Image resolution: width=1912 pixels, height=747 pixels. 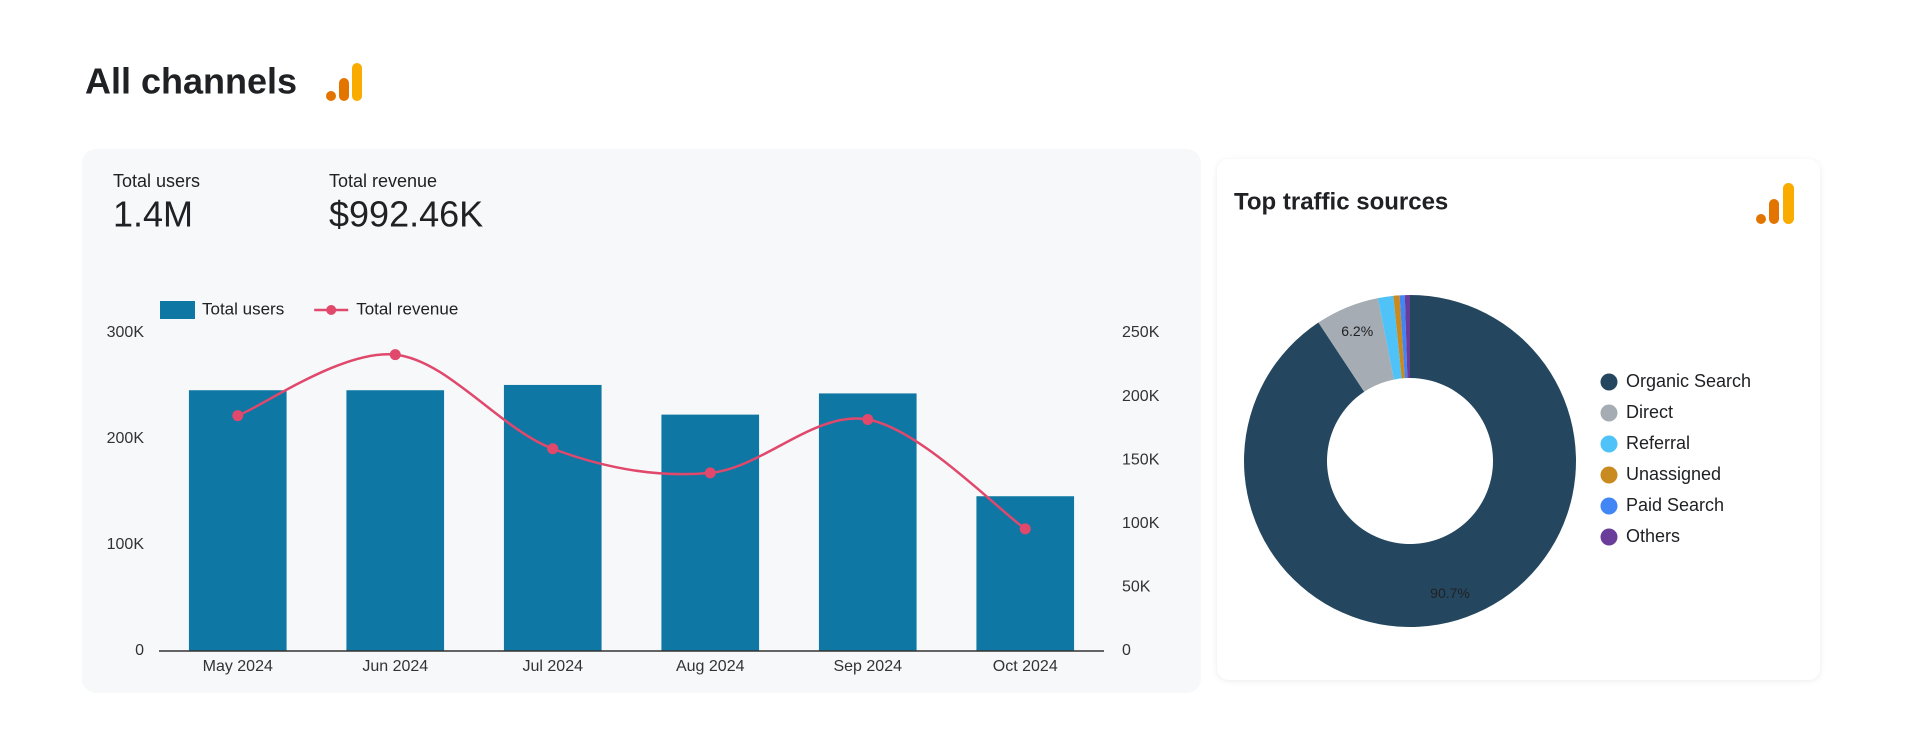 I want to click on x-tick-label: Jun 2024, so click(x=395, y=666).